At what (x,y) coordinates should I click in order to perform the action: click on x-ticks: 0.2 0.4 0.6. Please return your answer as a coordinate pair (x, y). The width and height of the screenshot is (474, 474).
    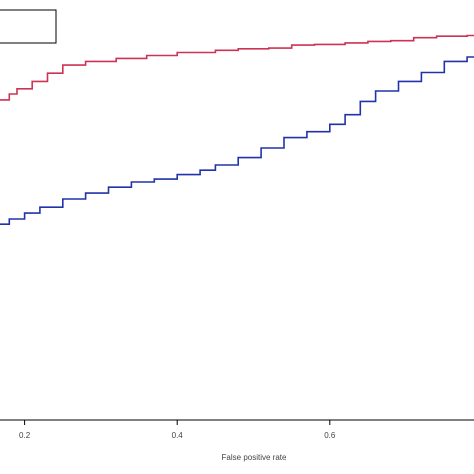
    Looking at the image, I should click on (177, 430).